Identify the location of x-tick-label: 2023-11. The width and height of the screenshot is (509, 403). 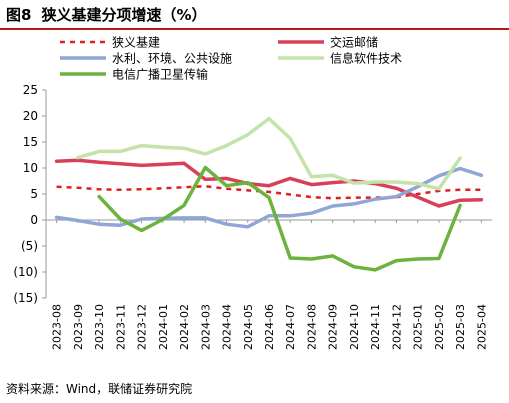
(120, 327).